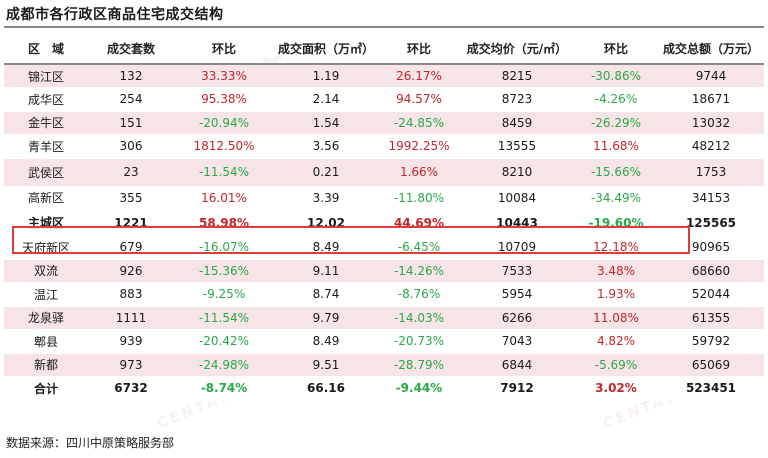 The image size is (768, 458). What do you see at coordinates (131, 146) in the screenshot?
I see `cell-units: 306` at bounding box center [131, 146].